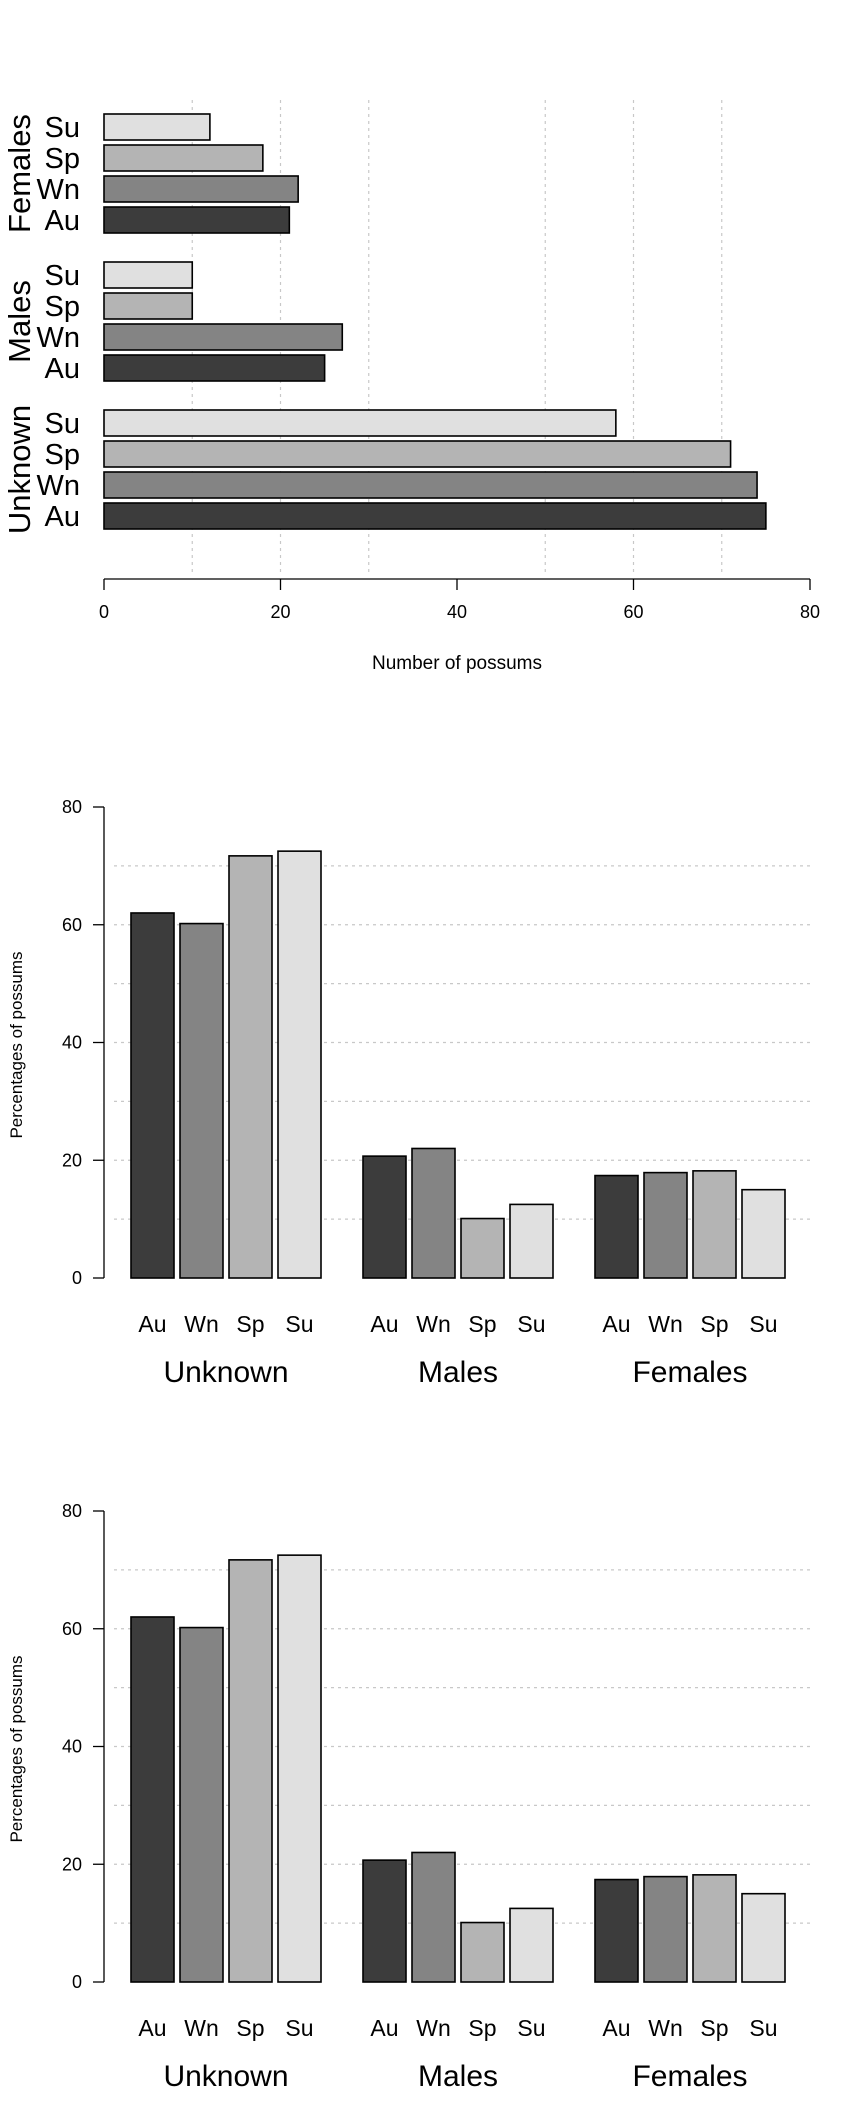 The width and height of the screenshot is (864, 2112). I want to click on x-tick-label: 0, so click(104, 612).